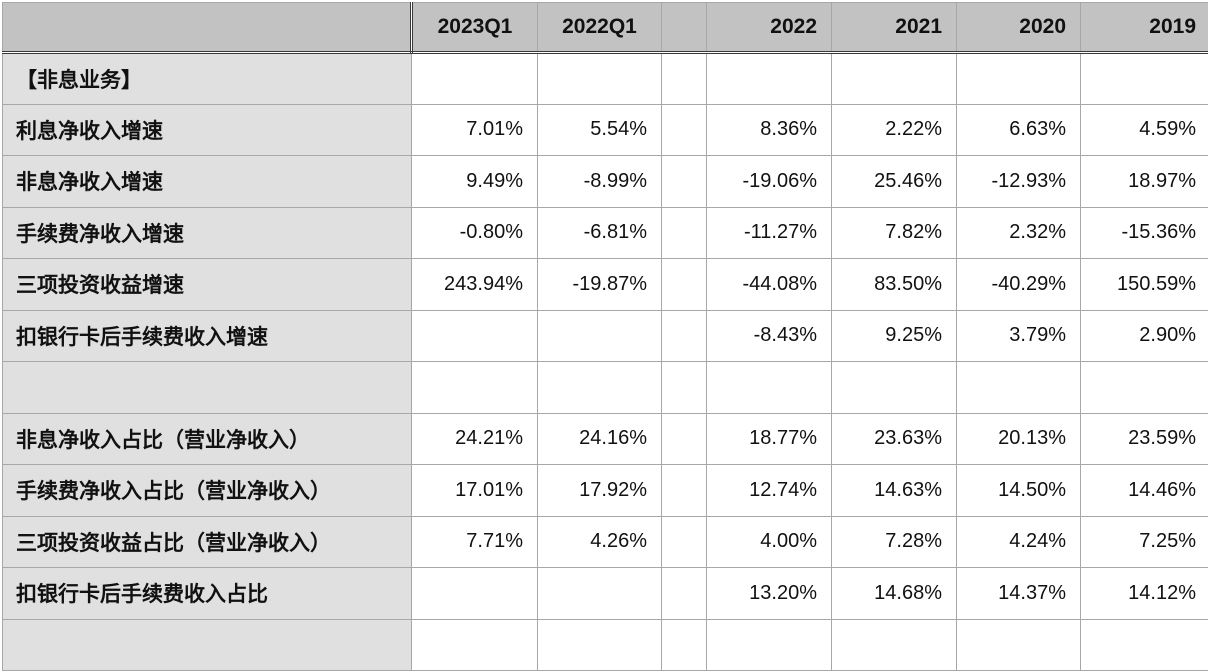  What do you see at coordinates (475, 233) in the screenshot?
I see `value-cell: -0.80%` at bounding box center [475, 233].